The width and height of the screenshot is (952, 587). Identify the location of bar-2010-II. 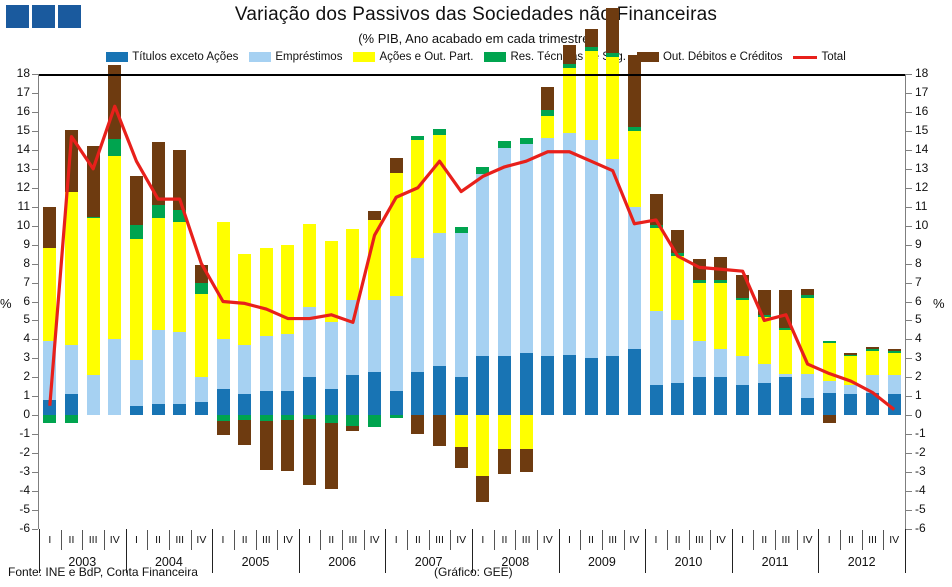
(678, 301).